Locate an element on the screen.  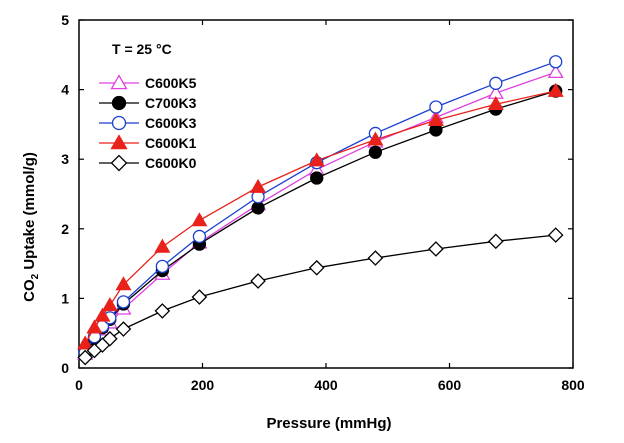
y-axis-label-subscript: 2 is located at coordinates (35, 276).